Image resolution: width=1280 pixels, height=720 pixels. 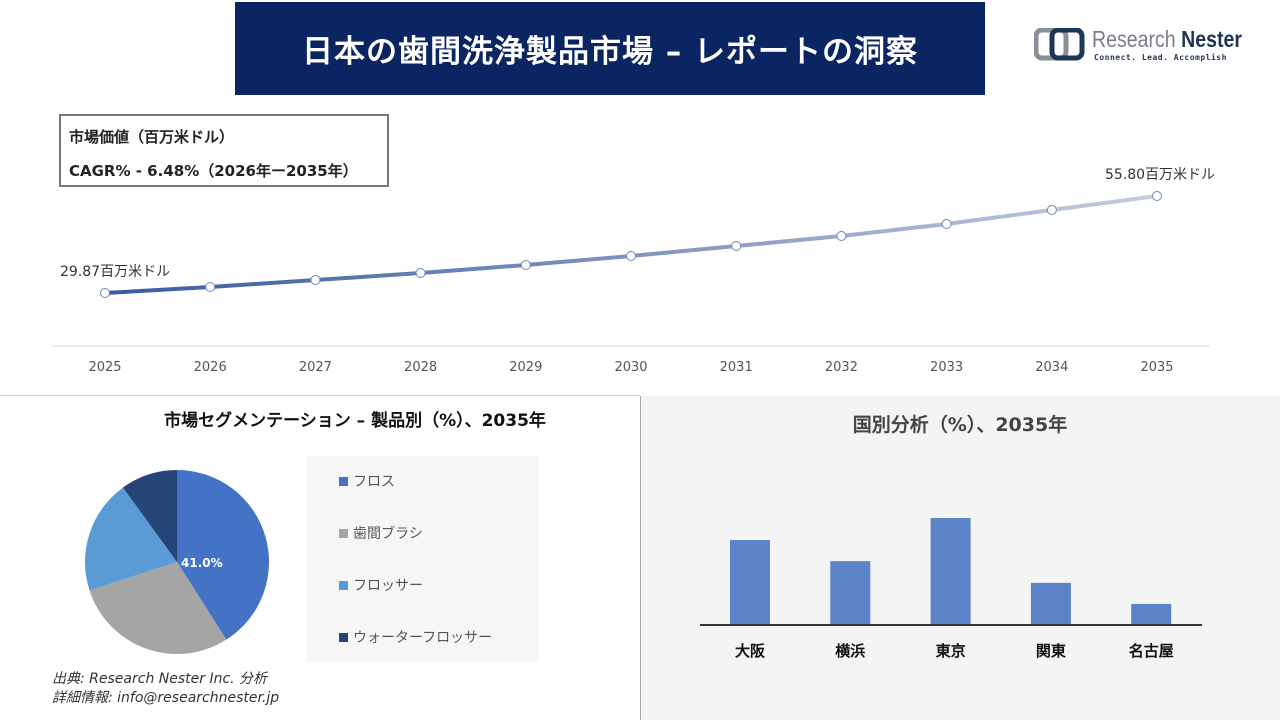 What do you see at coordinates (315, 367) in the screenshot?
I see `x-tick-label: 2027` at bounding box center [315, 367].